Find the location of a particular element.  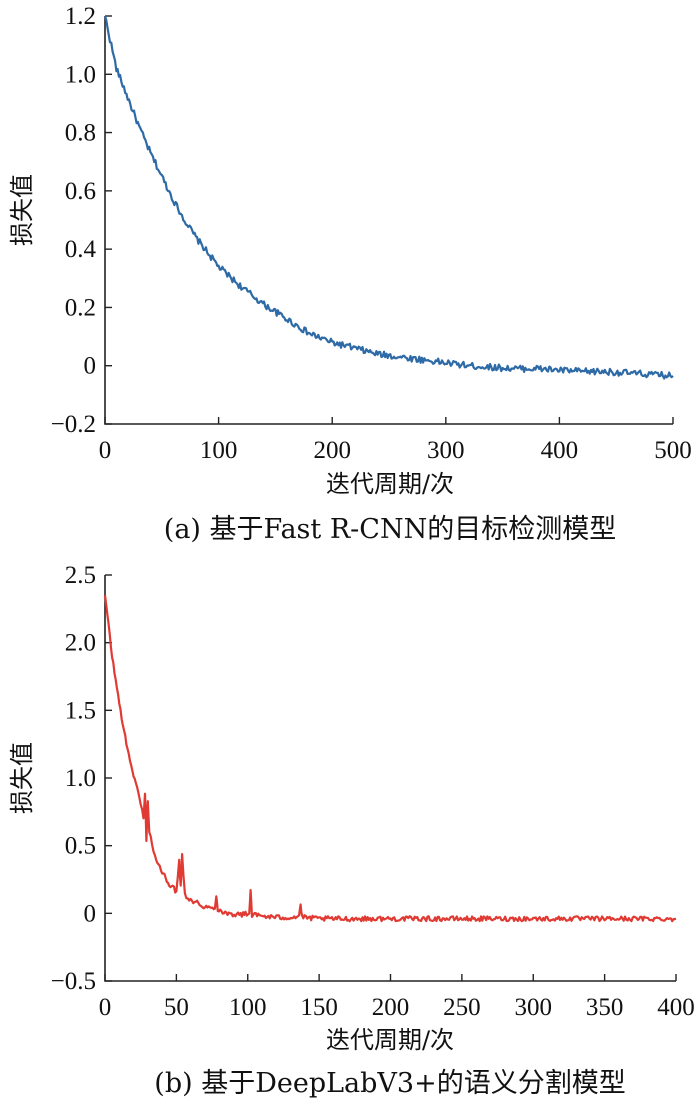

panel-b-caption: (b) 基于DeepLabV3+的语义分割模型 is located at coordinates (389, 1083).